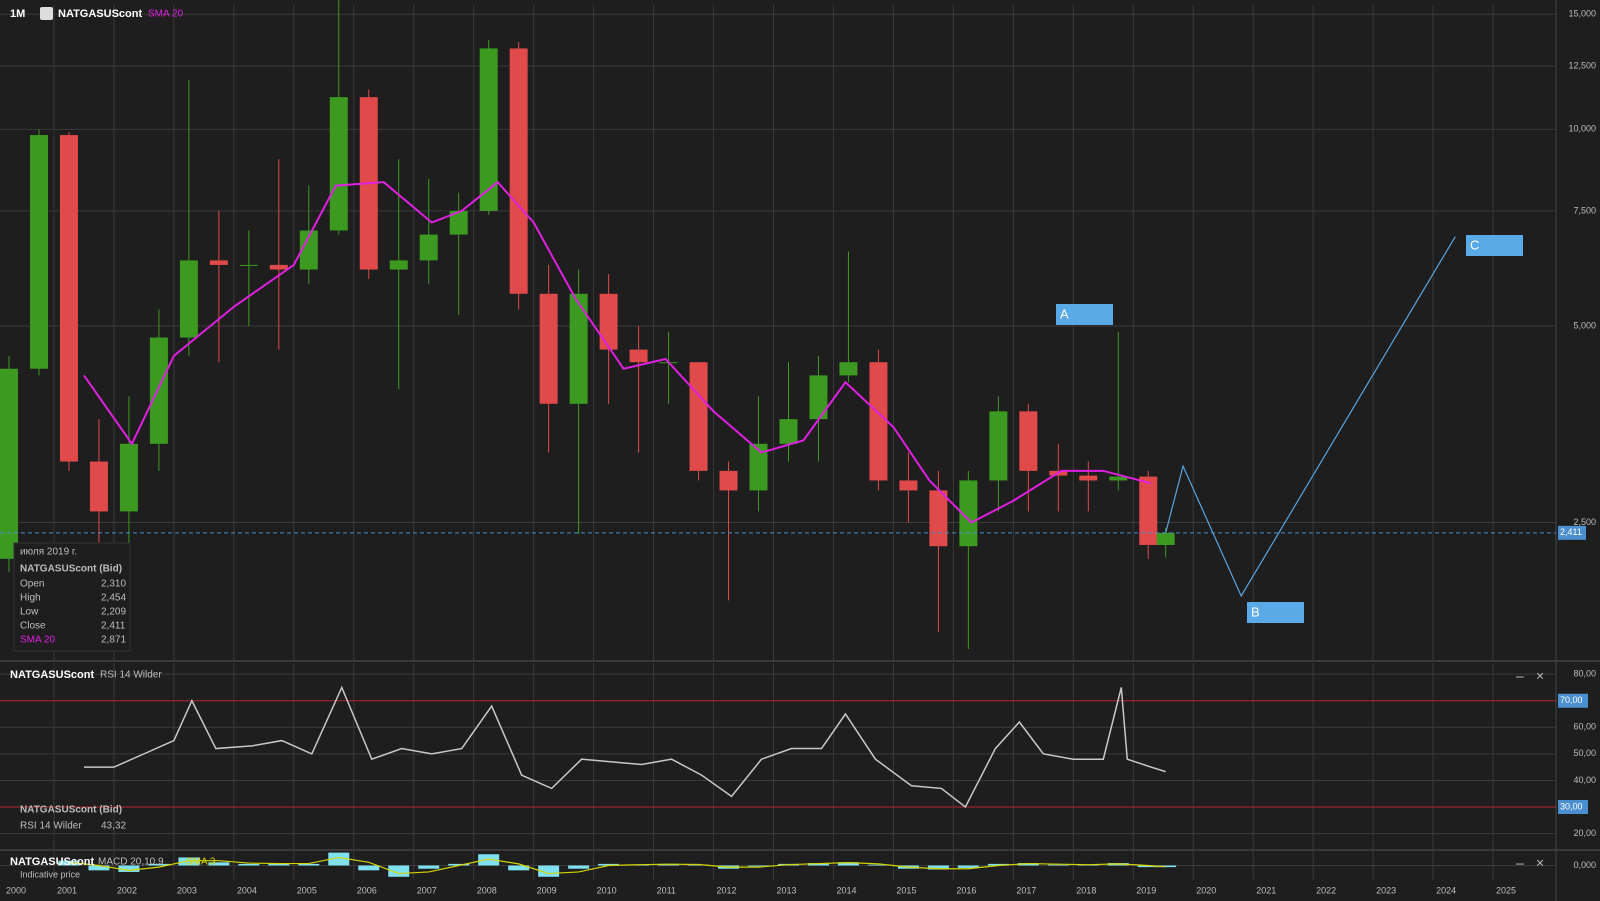 Image resolution: width=1600 pixels, height=901 pixels. Describe the element at coordinates (30, 598) in the screenshot. I see `info-label: High` at that location.